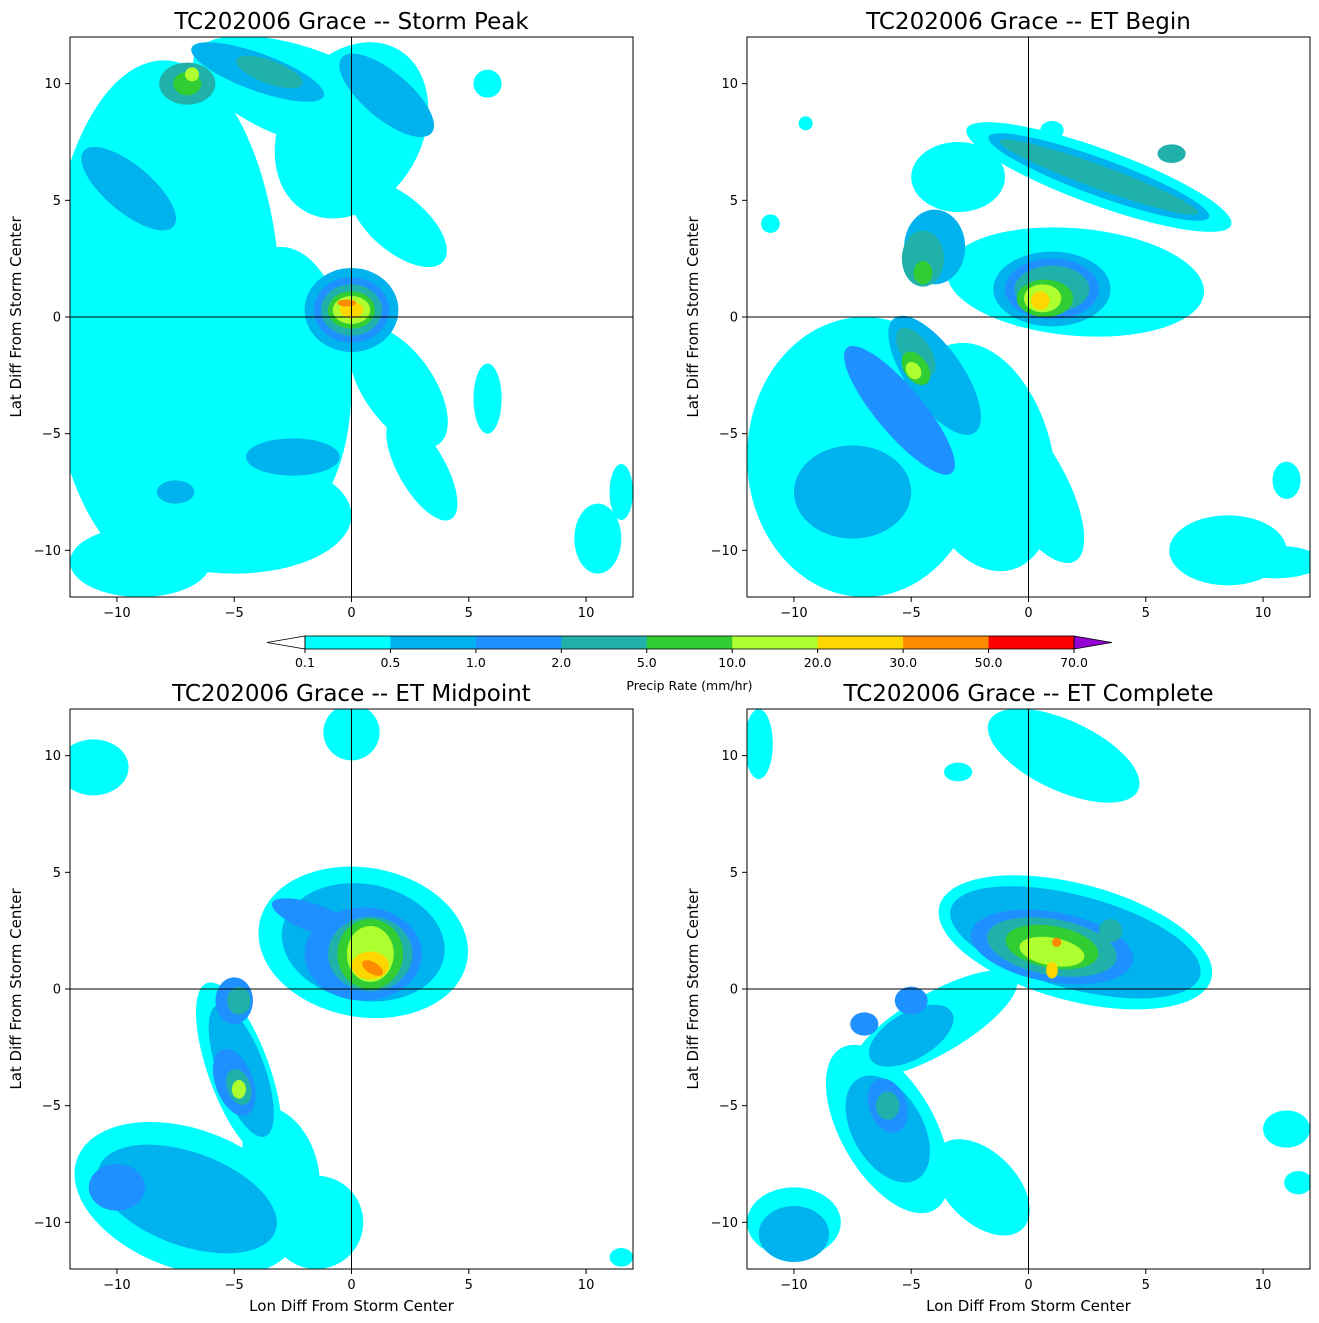 The width and height of the screenshot is (1319, 1323). Describe the element at coordinates (1074, 662) in the screenshot. I see `colorbar-tick-label: 70.0` at that location.